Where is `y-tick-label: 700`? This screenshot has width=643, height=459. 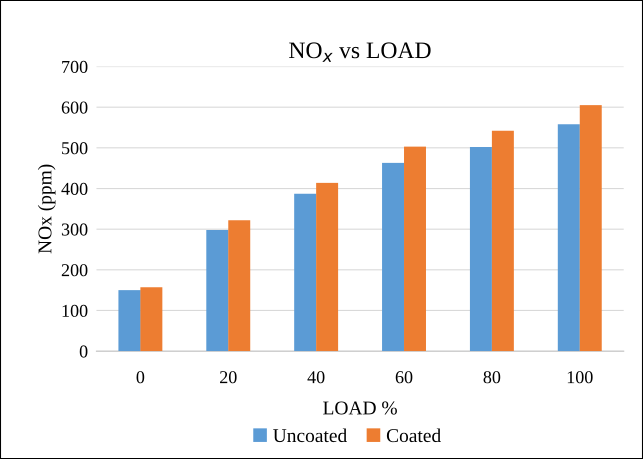
y-tick-label: 700 is located at coordinates (75, 66).